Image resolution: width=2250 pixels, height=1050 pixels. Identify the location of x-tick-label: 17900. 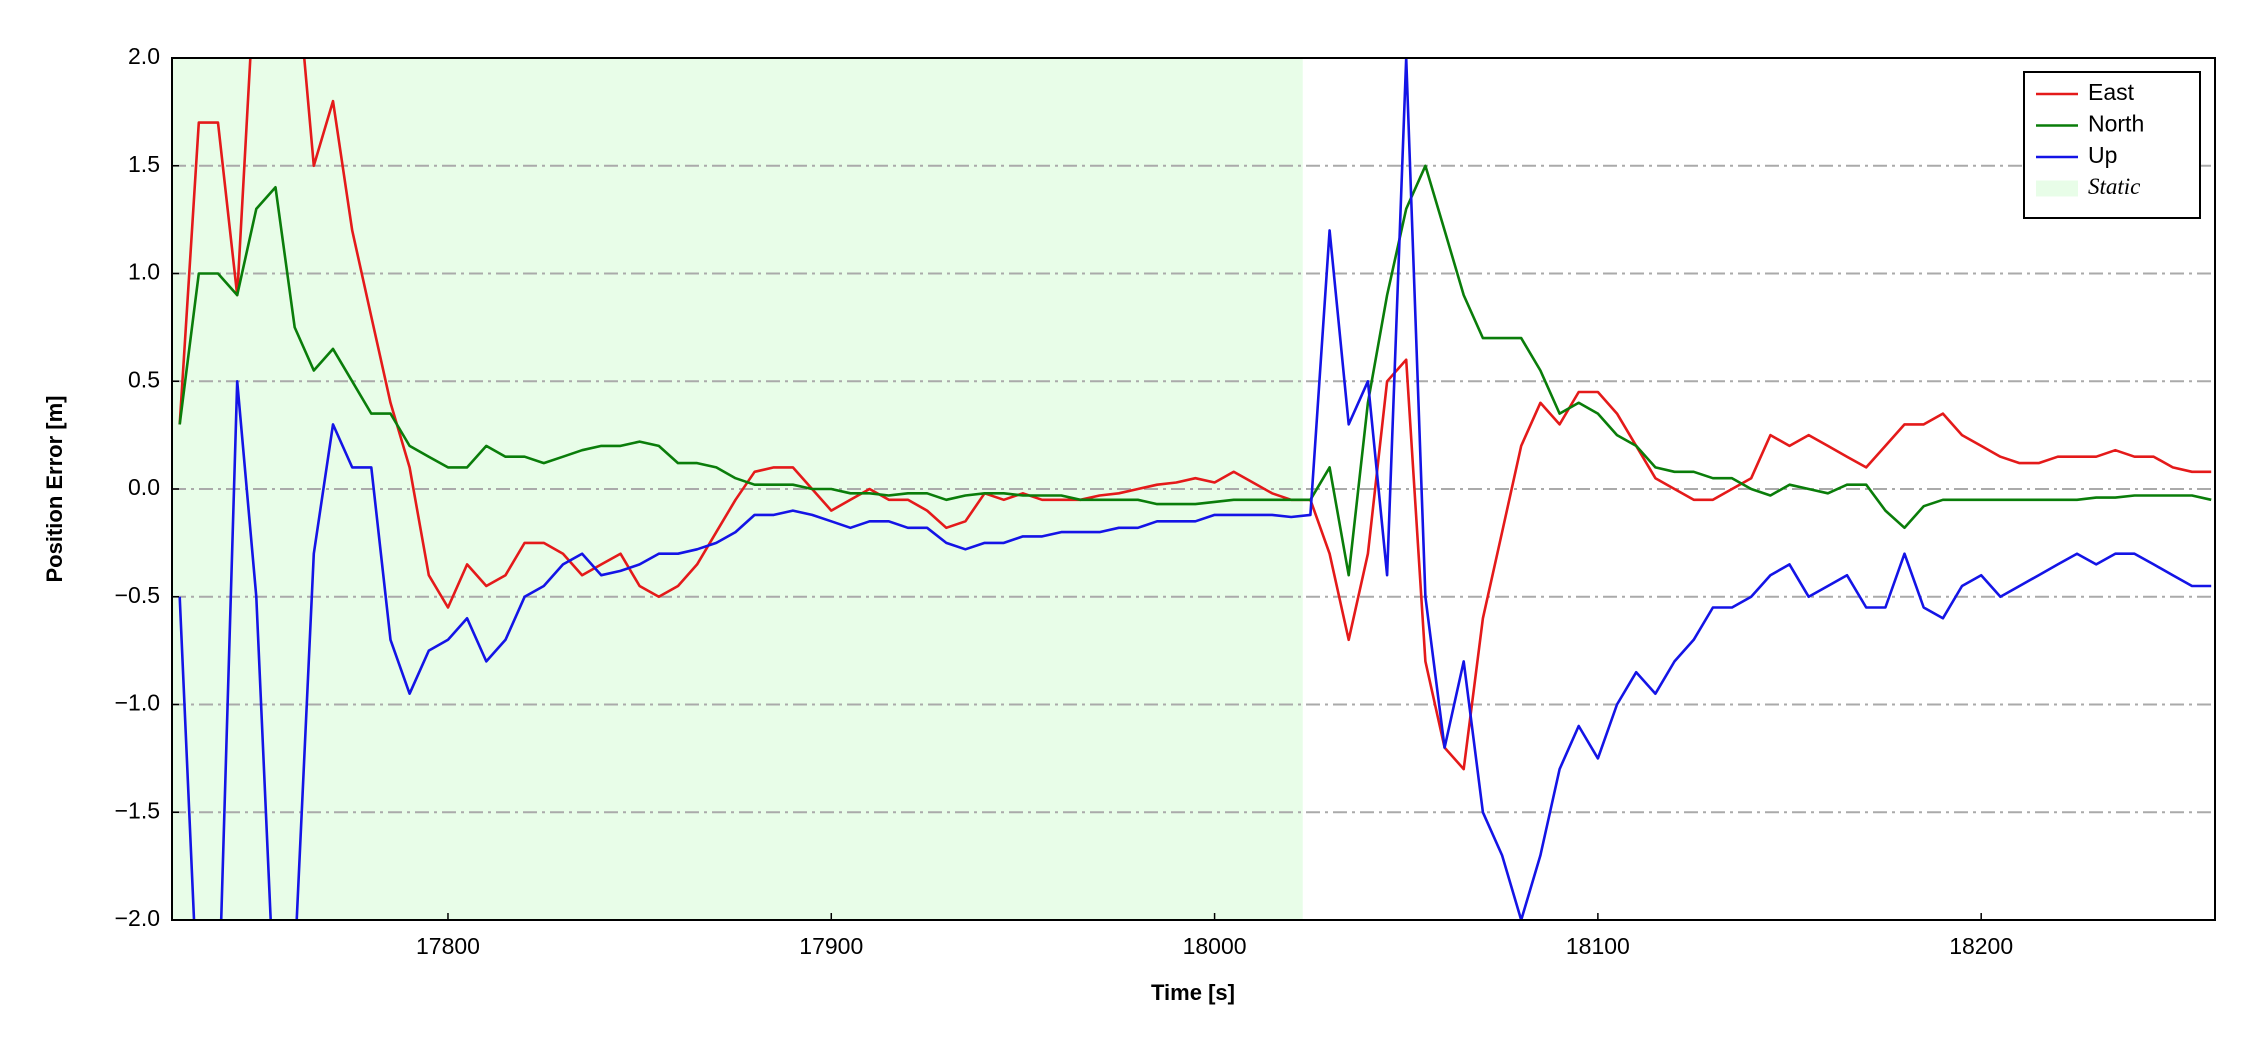
(831, 946).